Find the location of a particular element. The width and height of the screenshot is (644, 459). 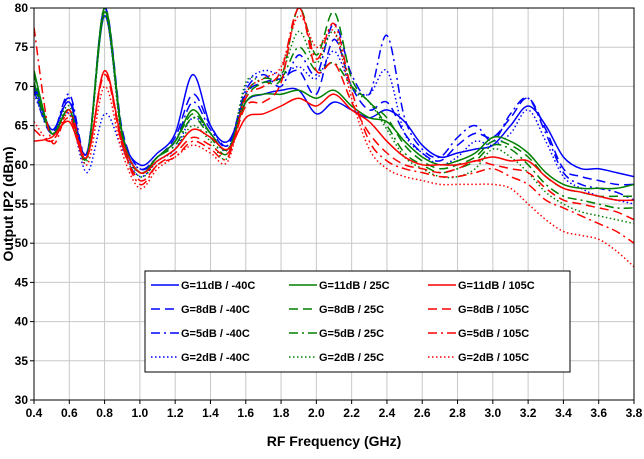

legend-label: G=8dB / 25C is located at coordinates (351, 310).